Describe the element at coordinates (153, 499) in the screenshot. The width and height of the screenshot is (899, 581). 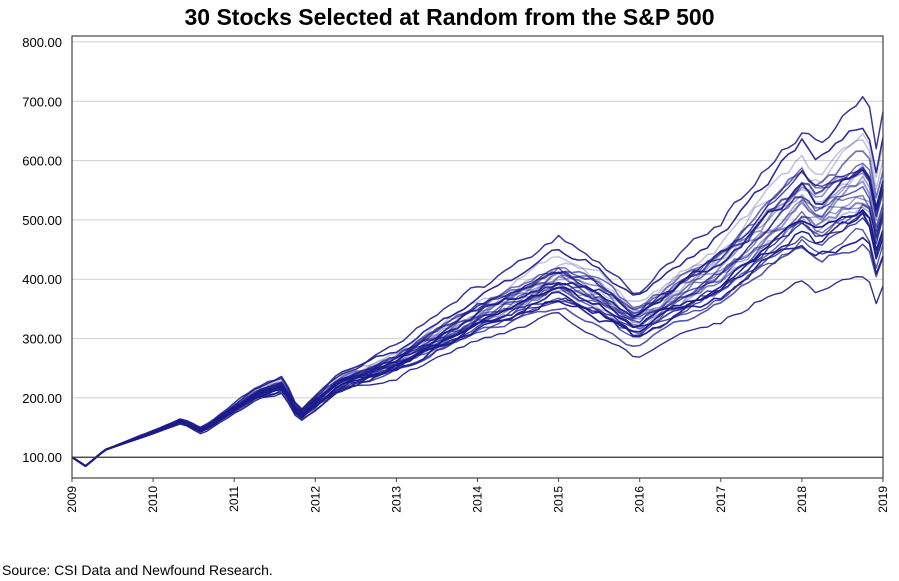
I see `x-tick-label: 2010` at that location.